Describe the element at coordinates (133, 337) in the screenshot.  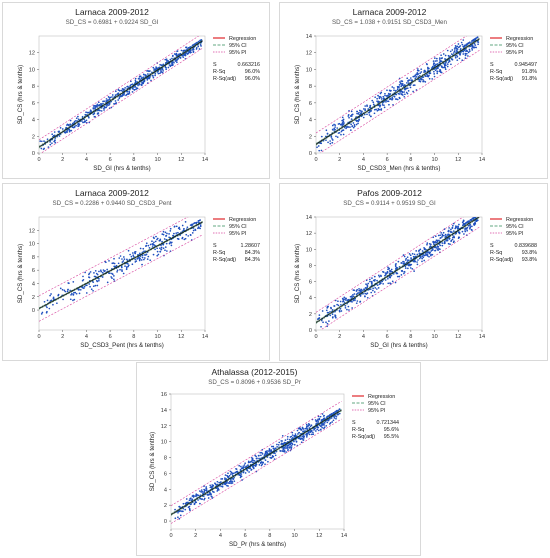
I see `x-tick-label: 8` at that location.